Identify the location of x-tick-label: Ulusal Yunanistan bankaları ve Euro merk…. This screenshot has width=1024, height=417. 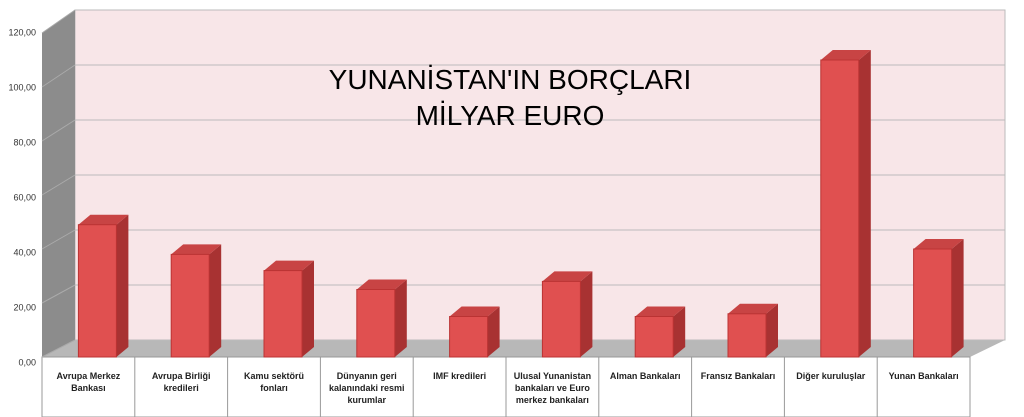
(552, 388).